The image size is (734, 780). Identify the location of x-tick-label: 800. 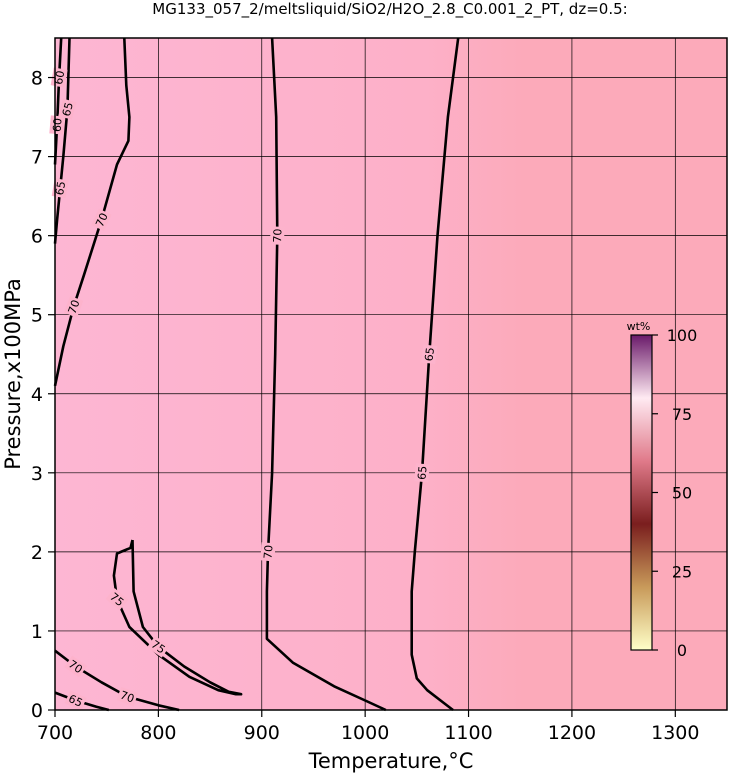
(158, 733).